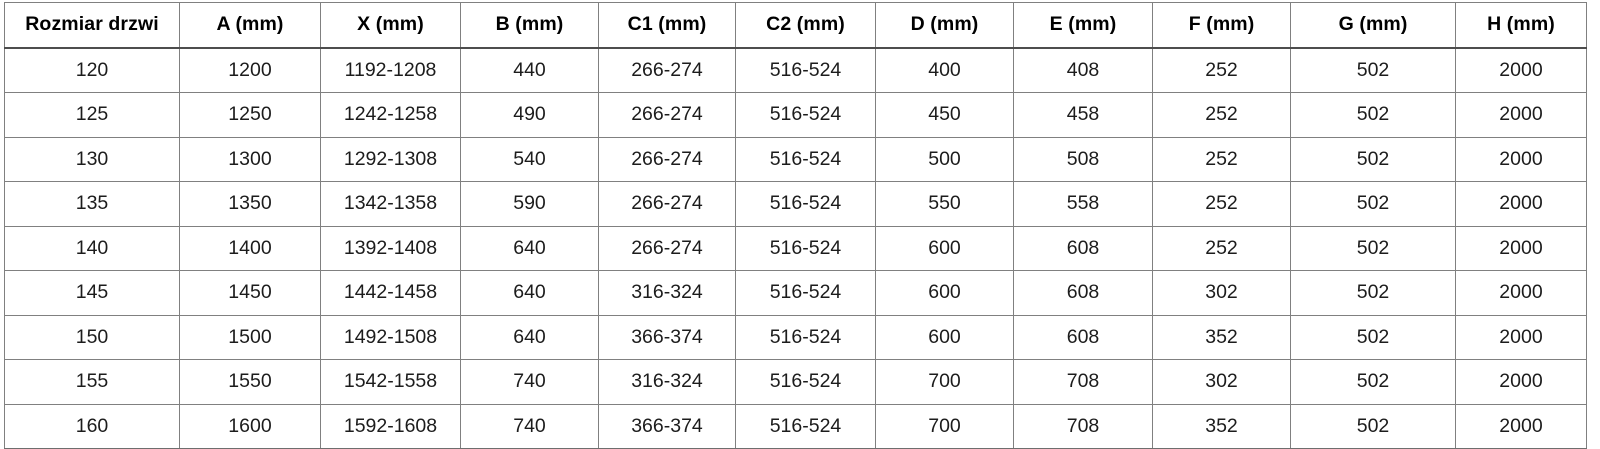  What do you see at coordinates (390, 115) in the screenshot?
I see `cell-x: 1242-1258` at bounding box center [390, 115].